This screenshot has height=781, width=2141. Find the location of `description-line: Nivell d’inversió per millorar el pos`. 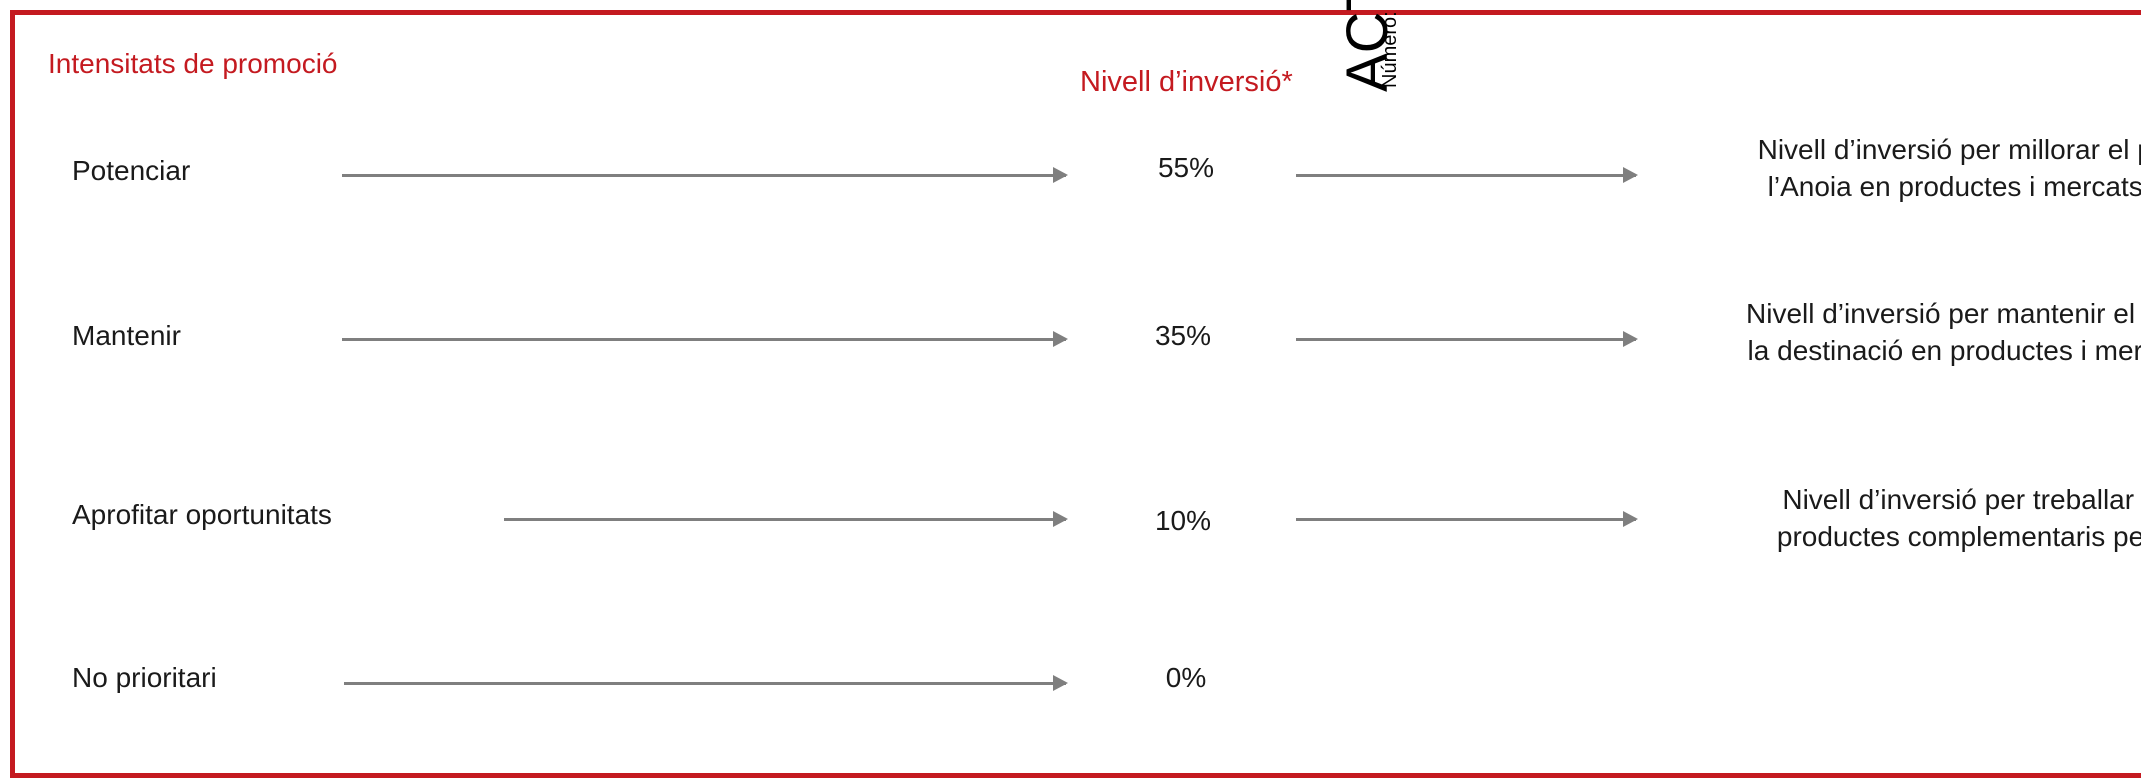

description-line: Nivell d’inversió per millorar el pos is located at coordinates (1949, 149).